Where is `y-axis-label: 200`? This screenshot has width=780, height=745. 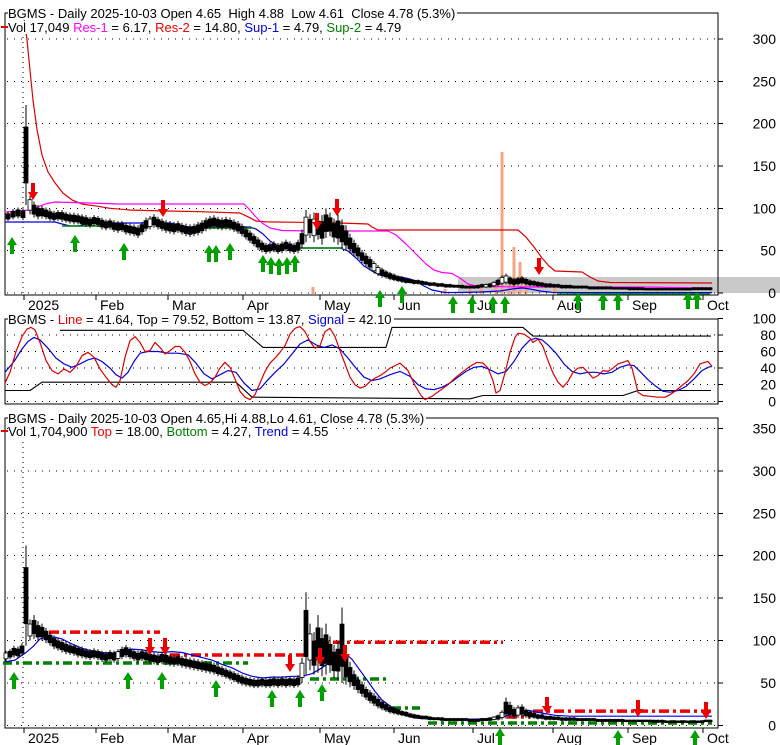
y-axis-label: 200 is located at coordinates (765, 556).